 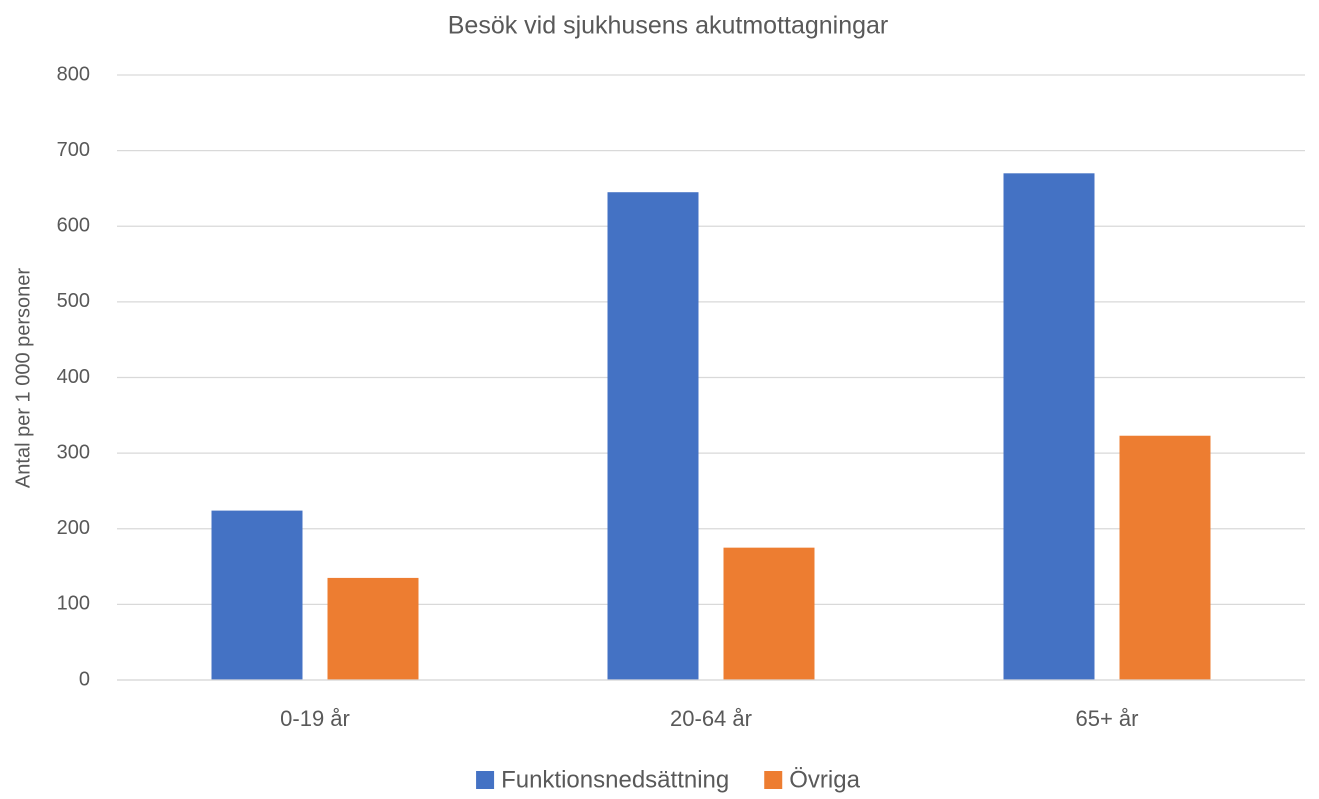 What do you see at coordinates (73, 226) in the screenshot?
I see `y-tick-label: 600` at bounding box center [73, 226].